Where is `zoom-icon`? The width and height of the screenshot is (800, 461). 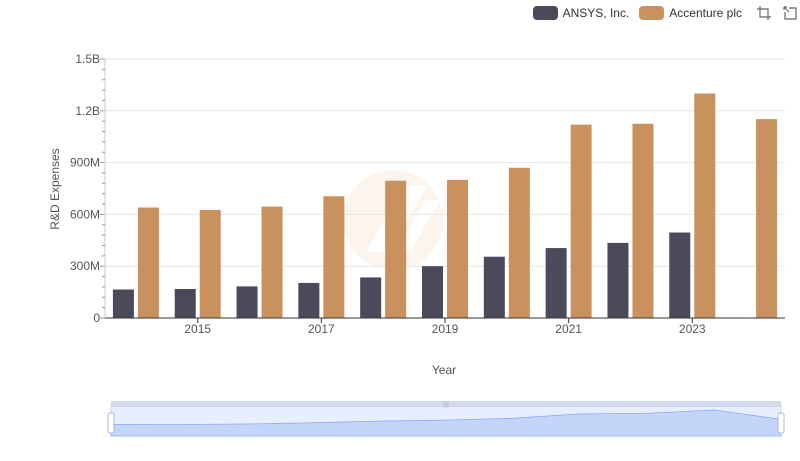
zoom-icon is located at coordinates (764, 13).